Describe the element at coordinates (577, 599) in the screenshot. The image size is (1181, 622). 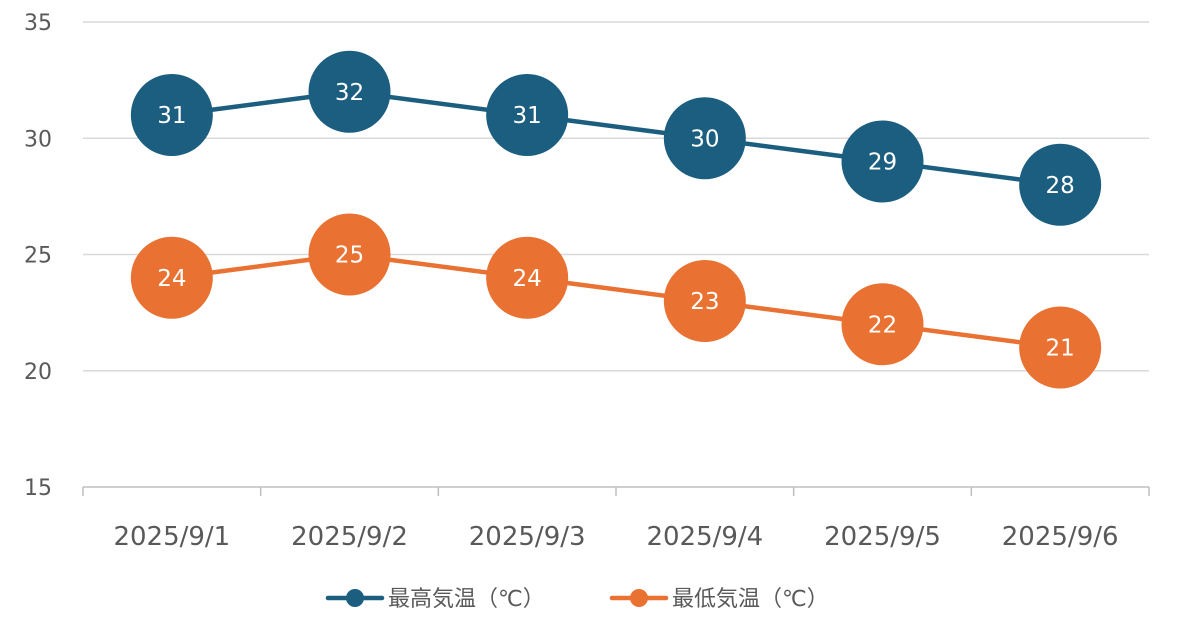
I see `legend: 最高気温（℃） 最低気温（℃）` at that location.